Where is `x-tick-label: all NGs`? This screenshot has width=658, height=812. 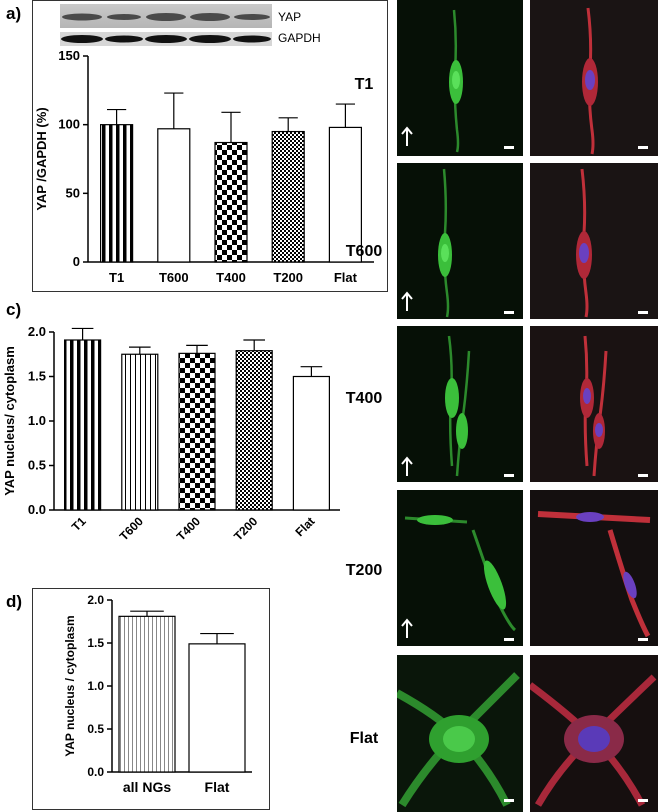 x-tick-label: all NGs is located at coordinates (147, 787).